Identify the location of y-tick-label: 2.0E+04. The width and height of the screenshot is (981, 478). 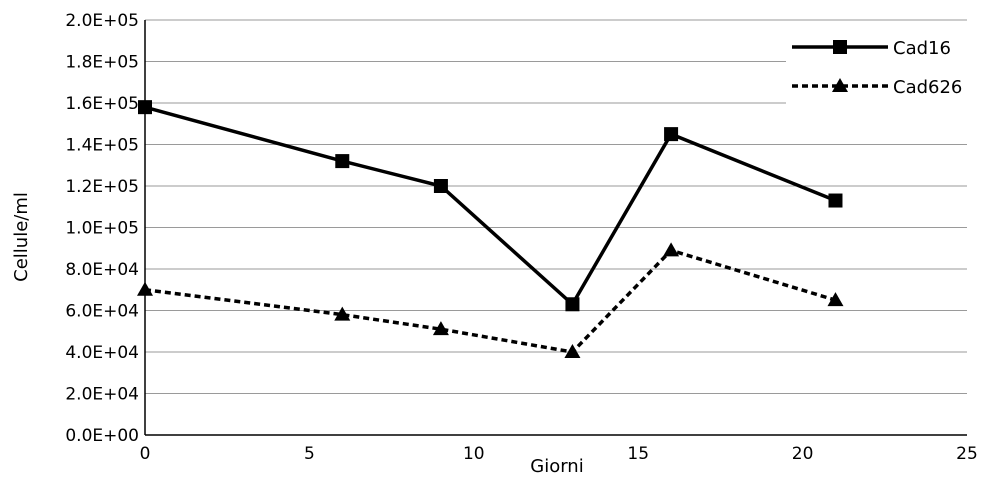
(102, 395).